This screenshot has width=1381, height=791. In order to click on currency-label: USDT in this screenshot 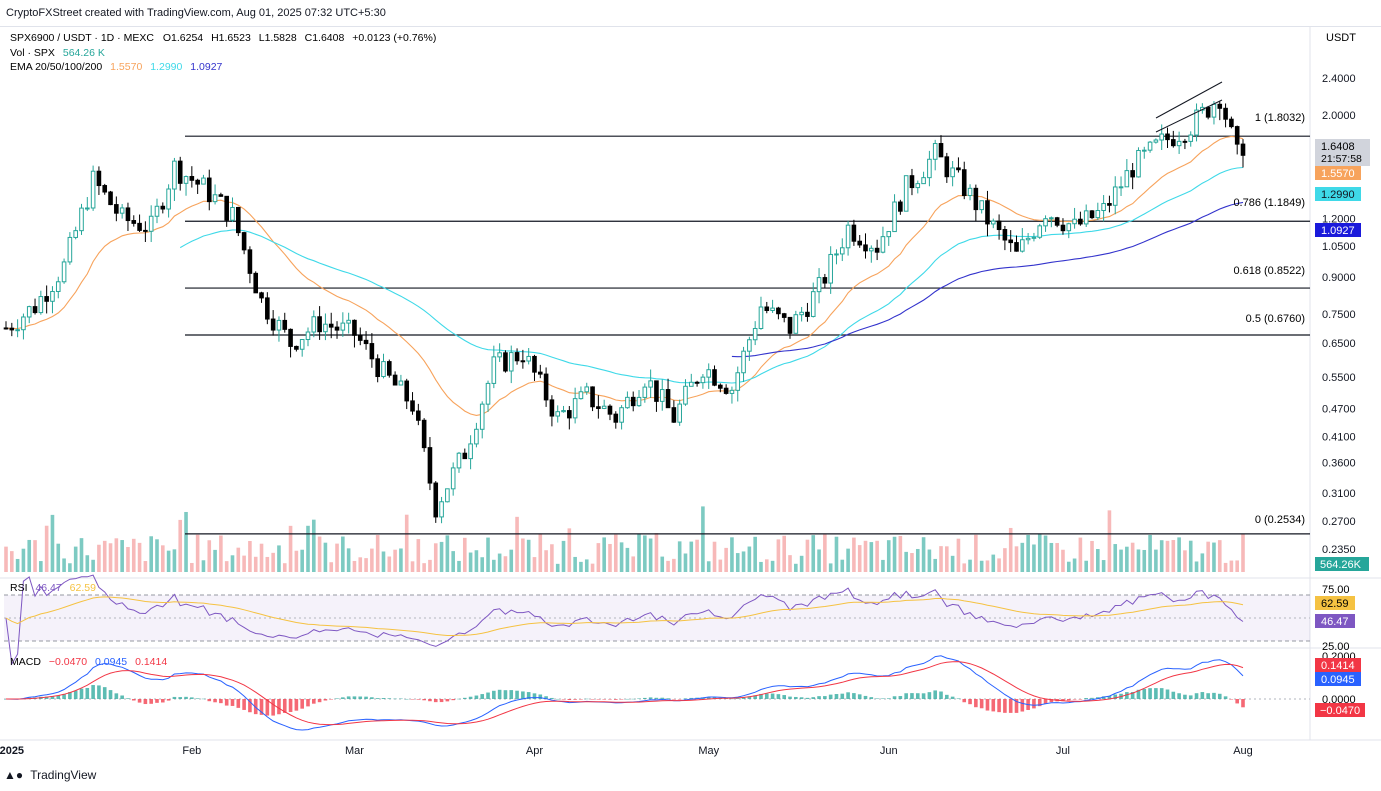, I will do `click(1341, 38)`.